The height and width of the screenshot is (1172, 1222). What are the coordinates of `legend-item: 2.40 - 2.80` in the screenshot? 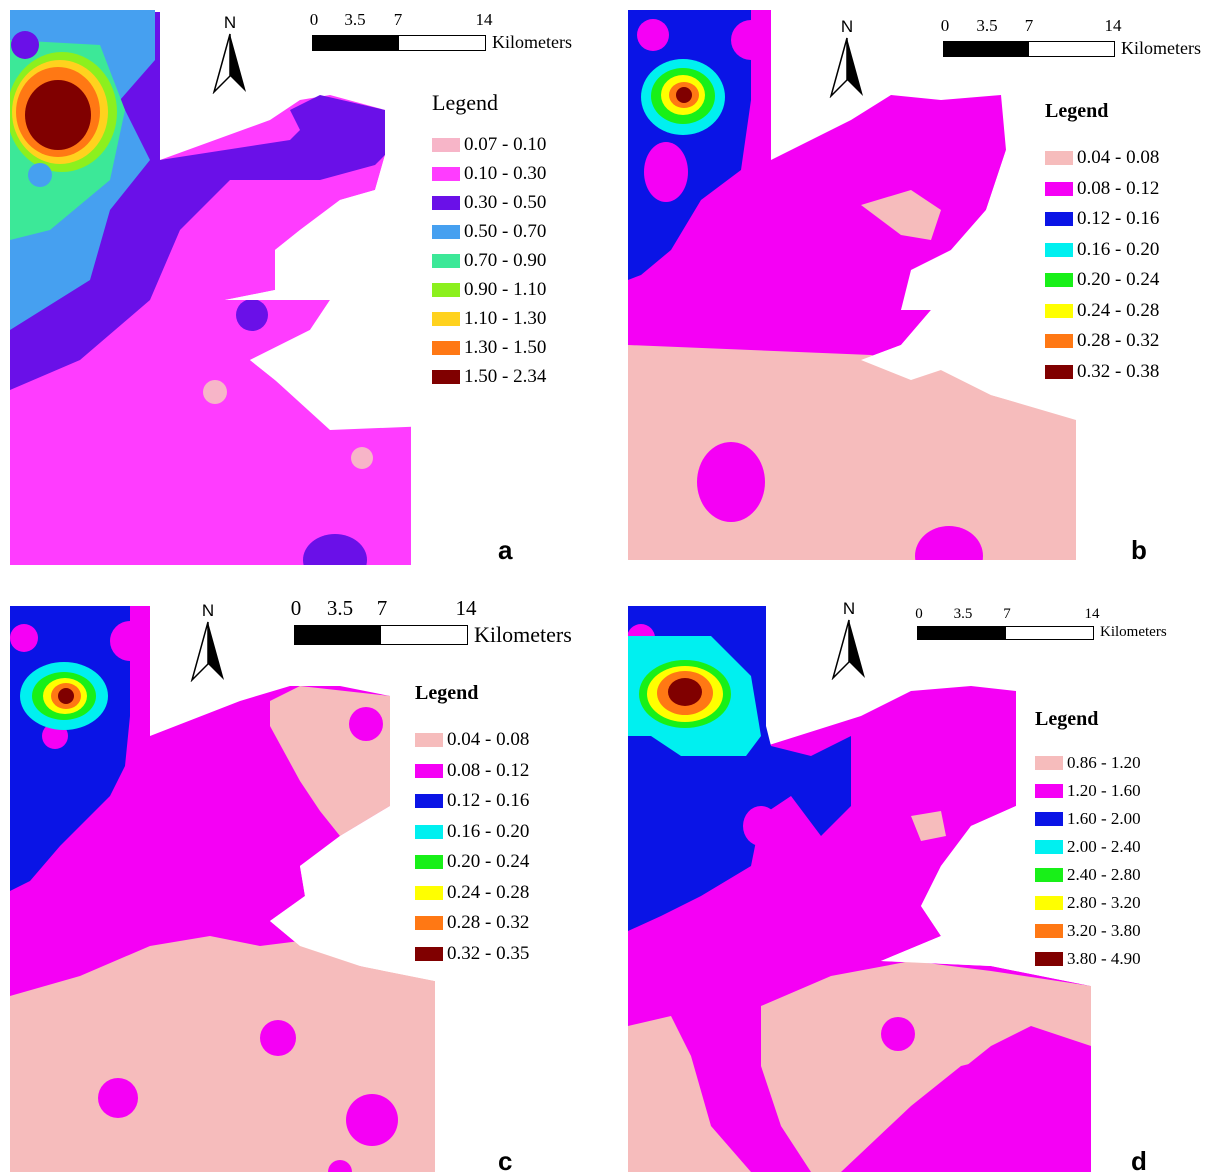 It's located at (1088, 875).